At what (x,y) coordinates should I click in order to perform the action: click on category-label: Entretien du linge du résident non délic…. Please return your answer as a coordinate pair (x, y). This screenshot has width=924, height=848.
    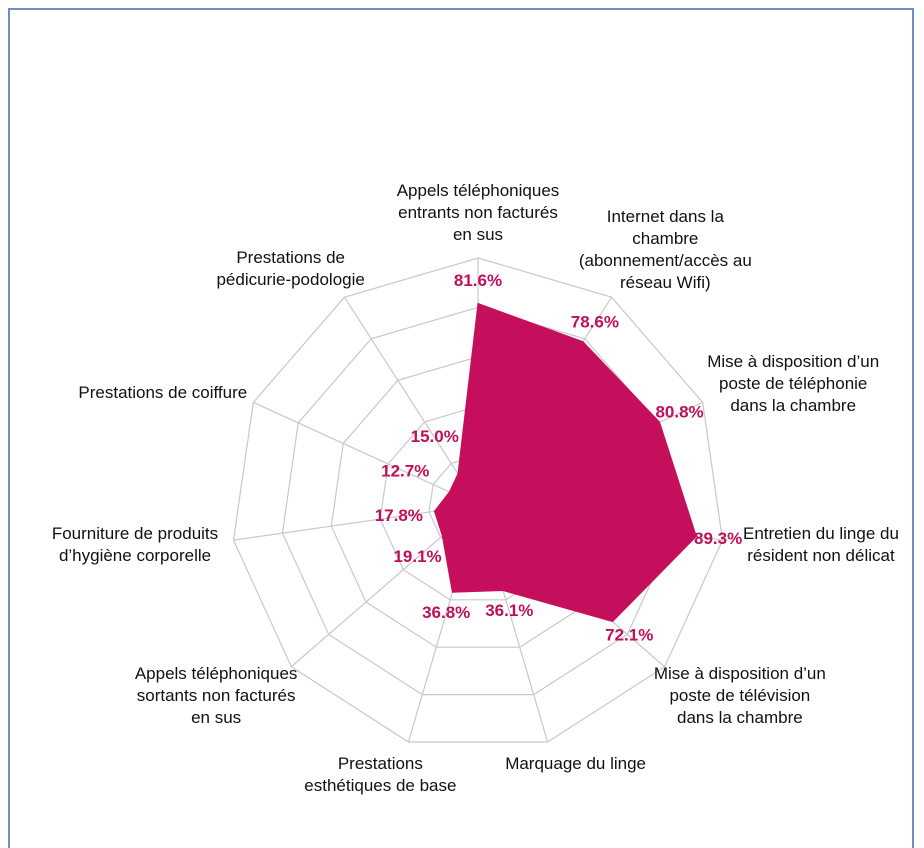
    Looking at the image, I should click on (820, 544).